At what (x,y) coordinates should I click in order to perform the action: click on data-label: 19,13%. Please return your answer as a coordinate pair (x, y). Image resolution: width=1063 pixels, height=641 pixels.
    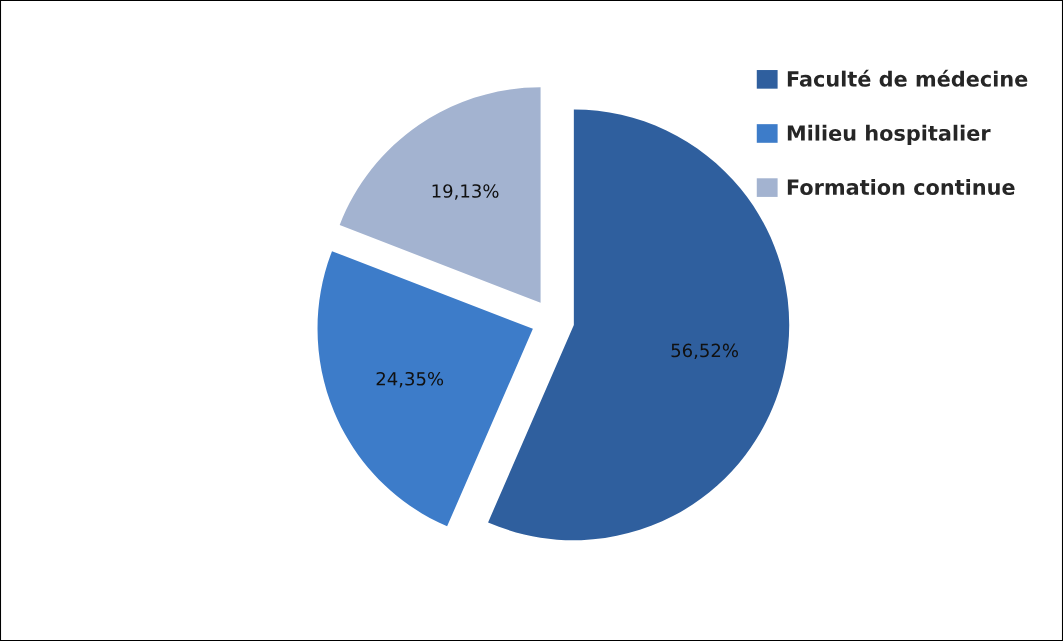
    Looking at the image, I should click on (465, 192).